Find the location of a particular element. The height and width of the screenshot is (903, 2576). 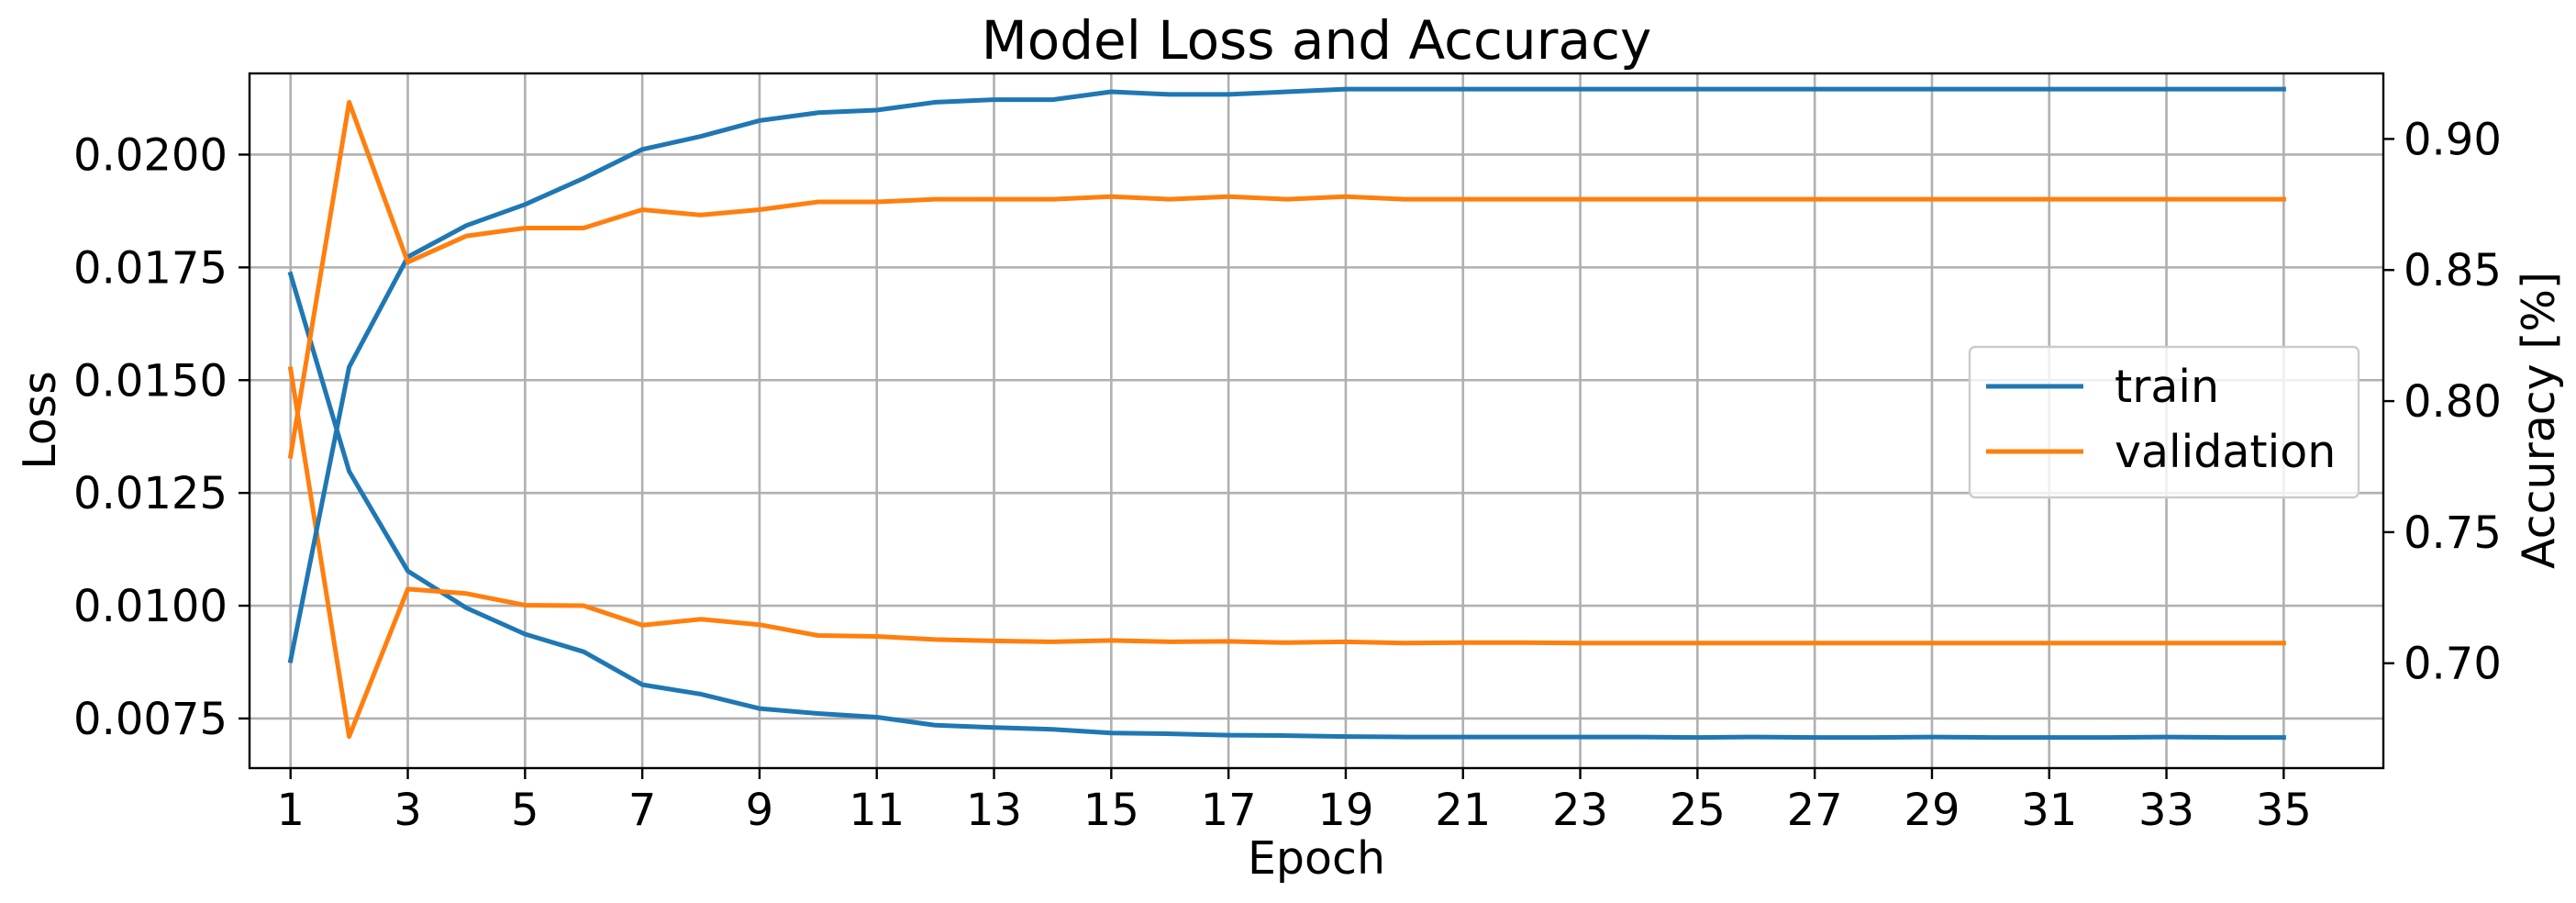

x-axis-ticks: 1 3 5 7 9 11 13 15 17 19 21 23 25 27 29 31 33 35 is located at coordinates (1294, 802).